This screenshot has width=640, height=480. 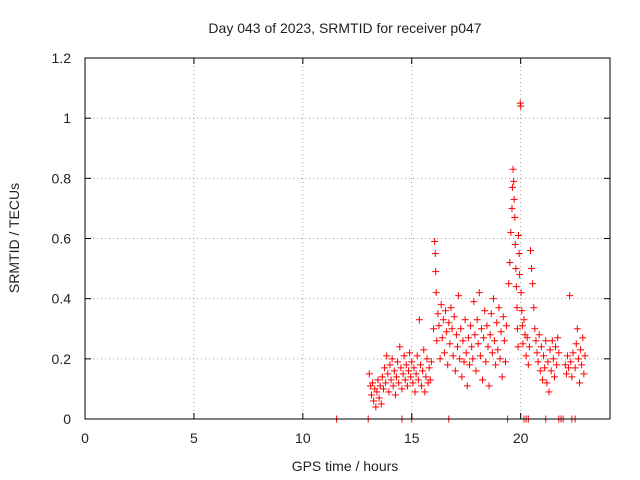 What do you see at coordinates (345, 466) in the screenshot?
I see `x-axis-label: GPS time / hours` at bounding box center [345, 466].